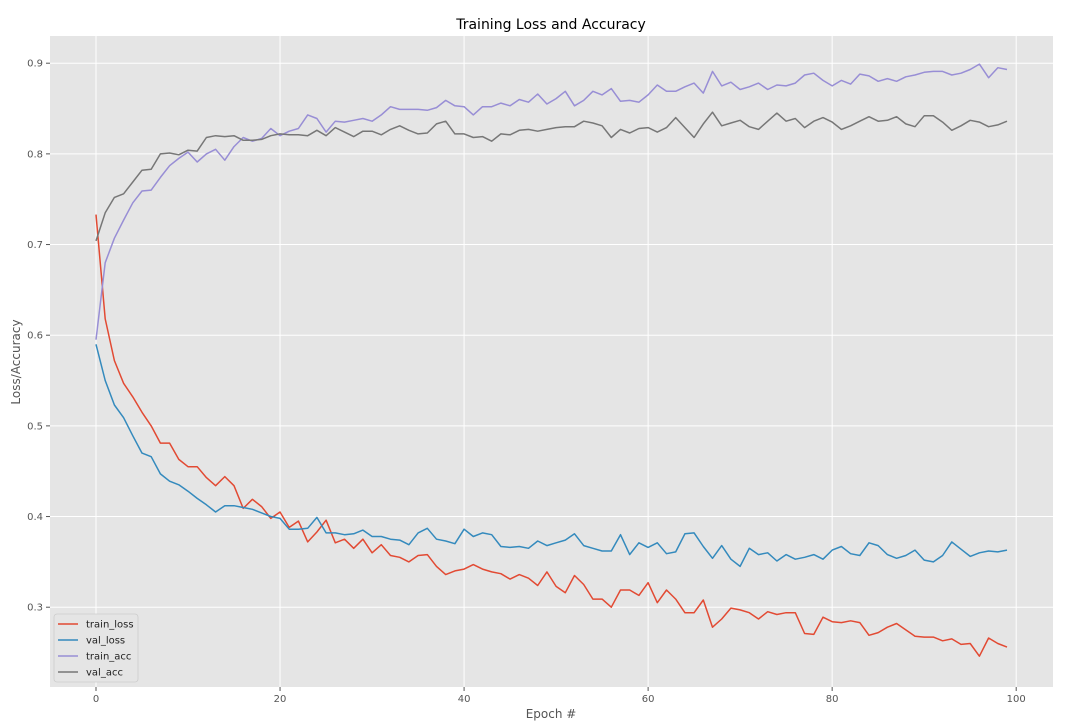 The width and height of the screenshot is (1071, 726). Describe the element at coordinates (110, 625) in the screenshot. I see `legend-label-train-loss: train_loss` at that location.